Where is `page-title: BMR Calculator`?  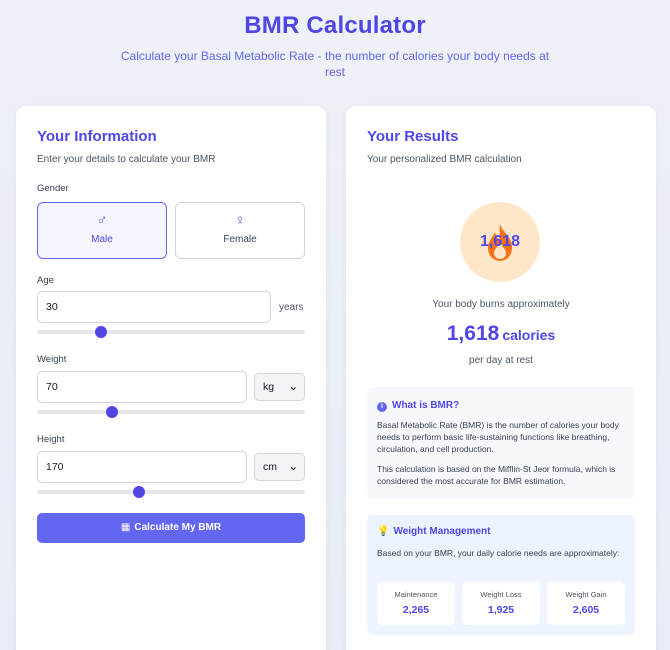
page-title: BMR Calculator is located at coordinates (335, 25).